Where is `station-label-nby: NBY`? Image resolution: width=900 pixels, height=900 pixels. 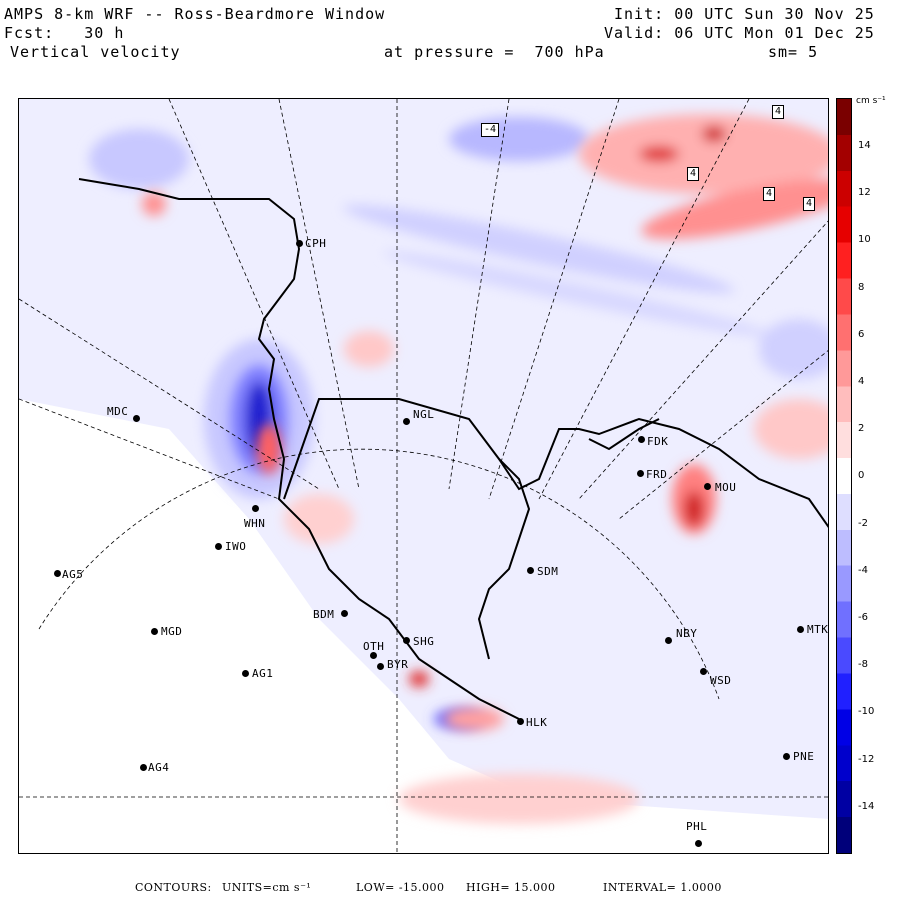 station-label-nby: NBY is located at coordinates (687, 633).